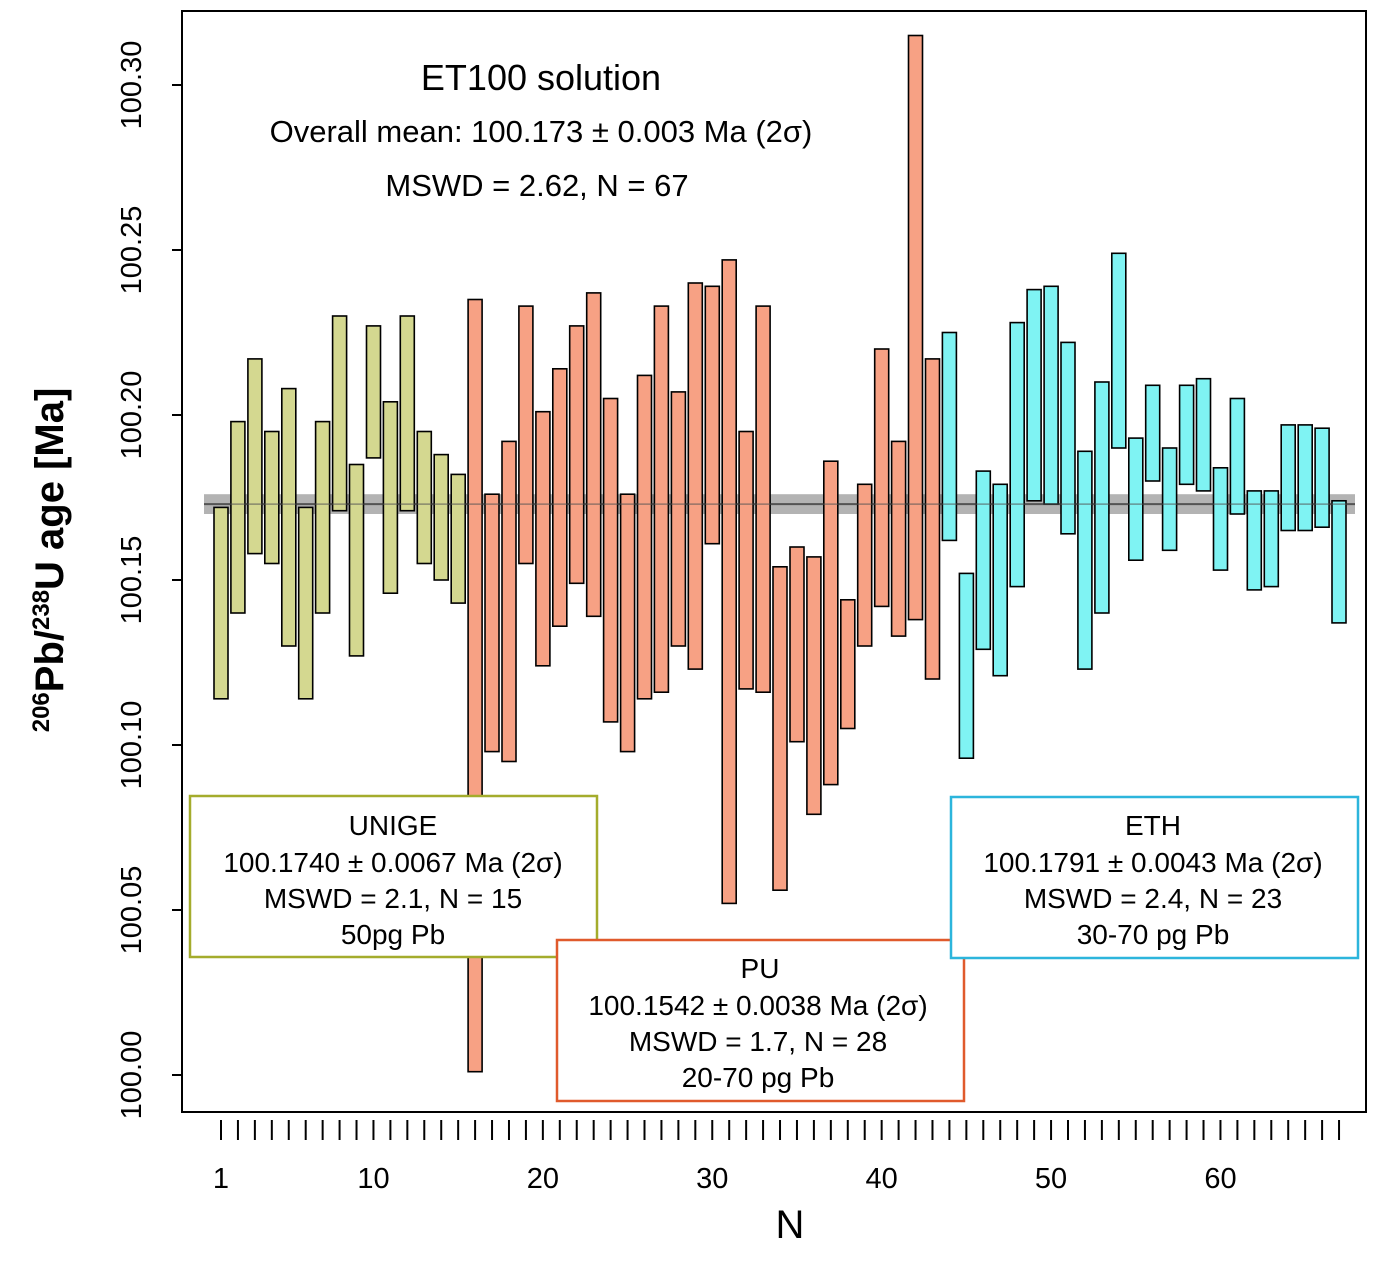  Describe the element at coordinates (1220, 1179) in the screenshot. I see `x-tick-label-60: 60` at that location.